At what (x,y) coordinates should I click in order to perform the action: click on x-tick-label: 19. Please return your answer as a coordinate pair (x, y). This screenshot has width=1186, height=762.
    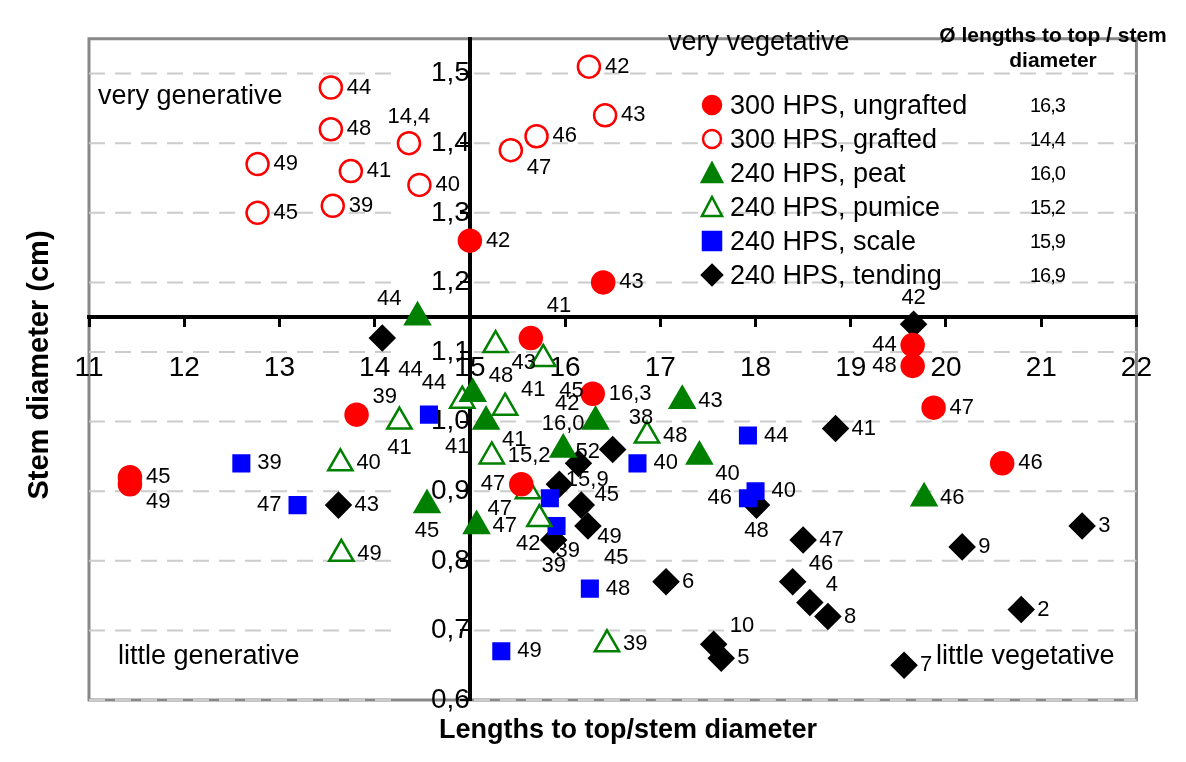
    Looking at the image, I should click on (851, 366).